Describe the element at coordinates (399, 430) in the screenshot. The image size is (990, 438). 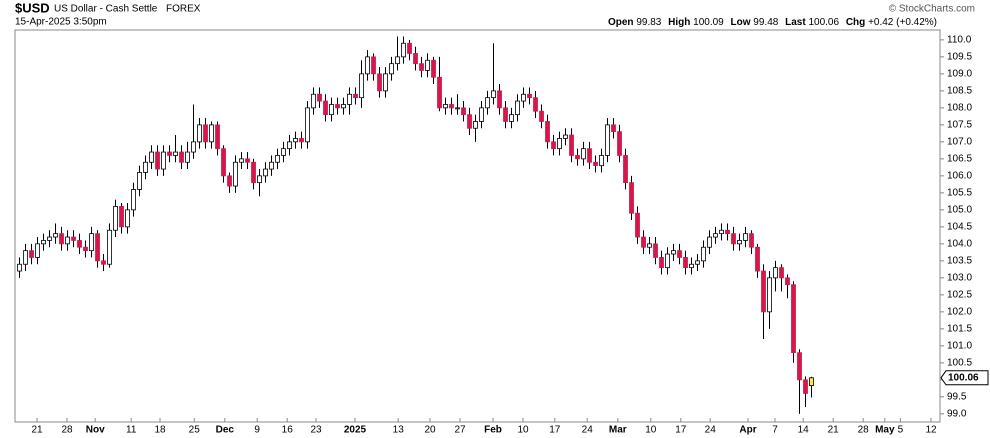
I see `x-tick-label: 13` at that location.